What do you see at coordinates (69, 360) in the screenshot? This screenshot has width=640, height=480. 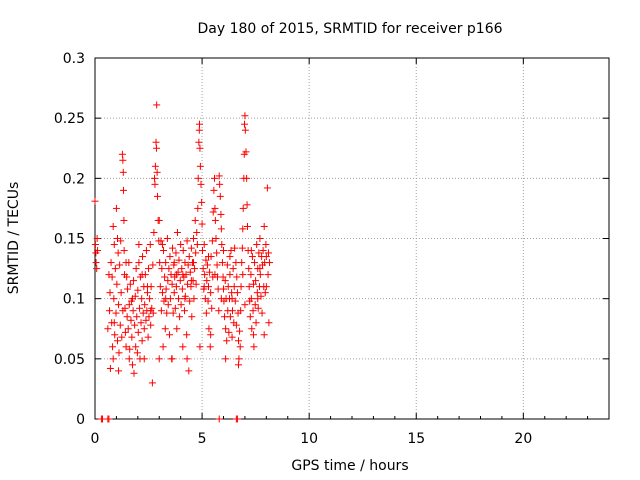 I see `y-tick-label: 0.05` at bounding box center [69, 360].